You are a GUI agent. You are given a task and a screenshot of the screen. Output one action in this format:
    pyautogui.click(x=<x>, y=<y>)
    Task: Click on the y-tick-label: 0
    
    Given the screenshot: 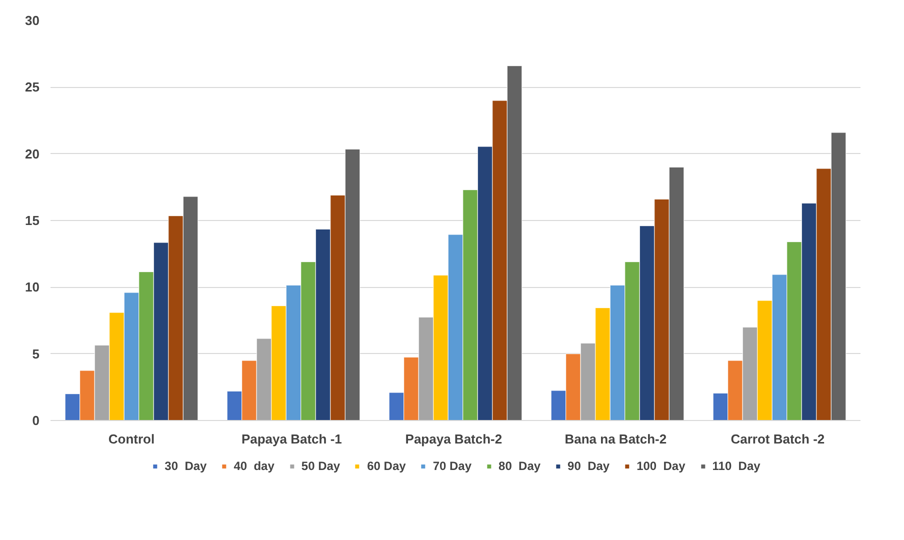 What is the action you would take?
    pyautogui.click(x=36, y=420)
    